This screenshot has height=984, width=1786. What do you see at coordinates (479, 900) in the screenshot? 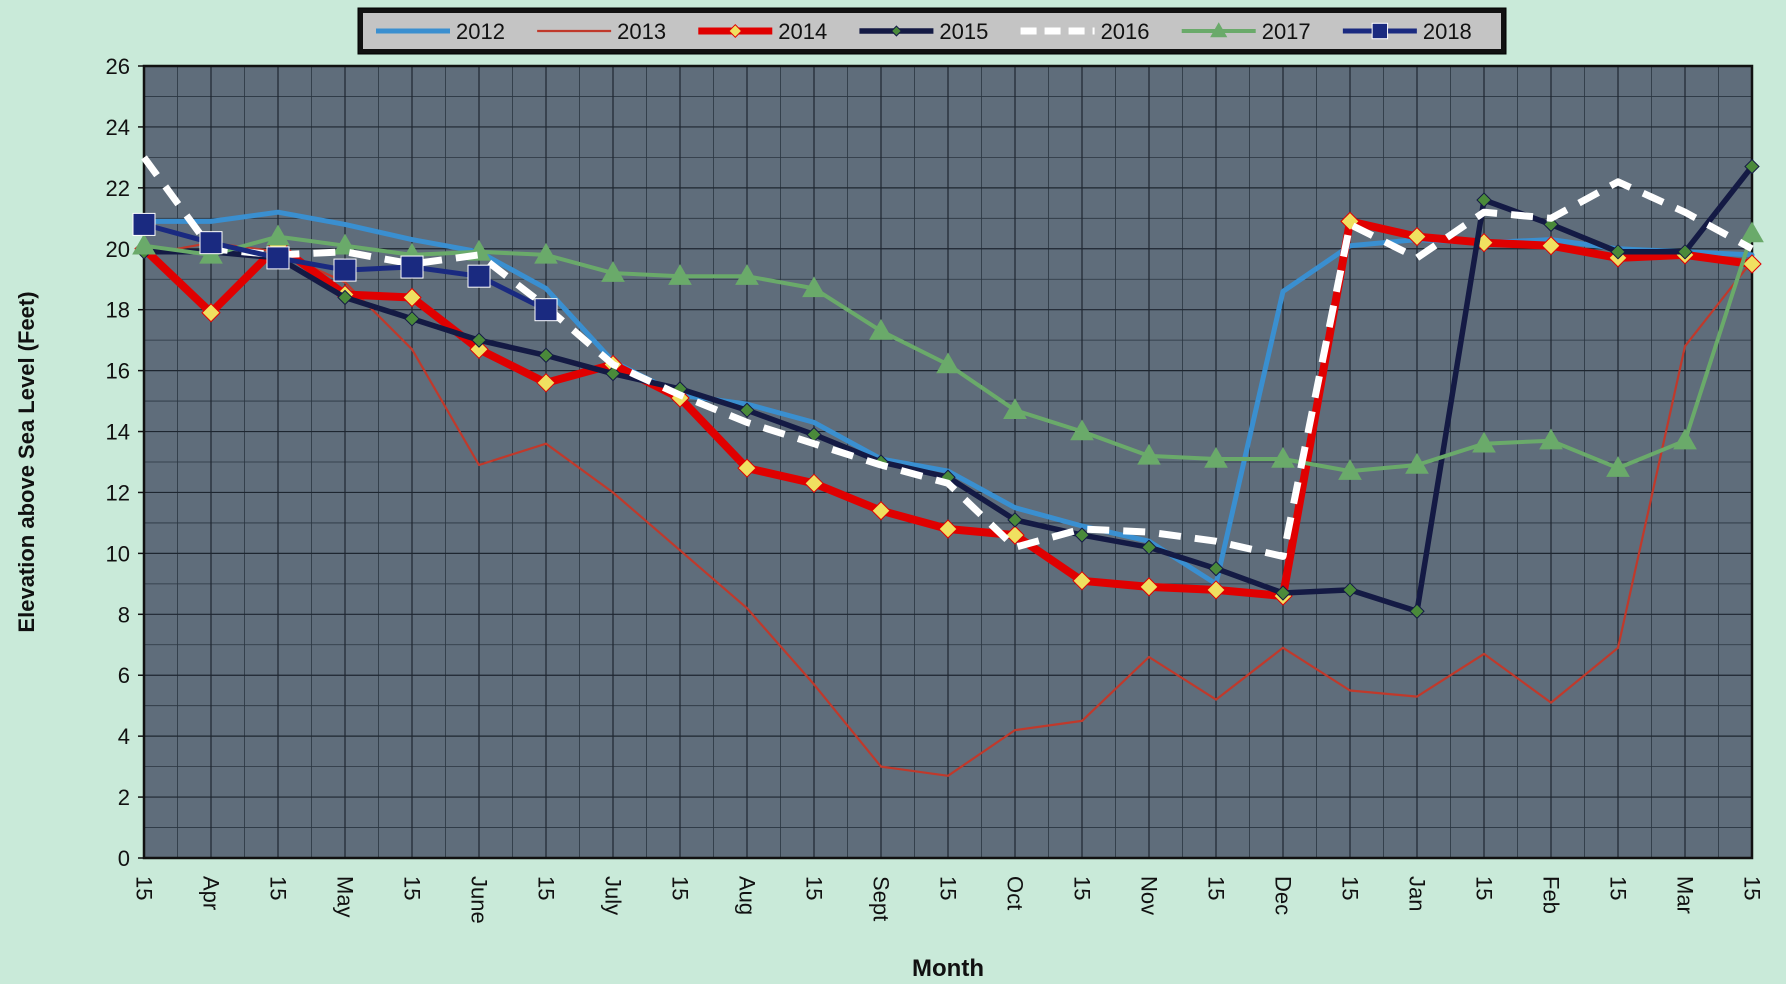
I see `x-tick-label: June` at bounding box center [479, 900].